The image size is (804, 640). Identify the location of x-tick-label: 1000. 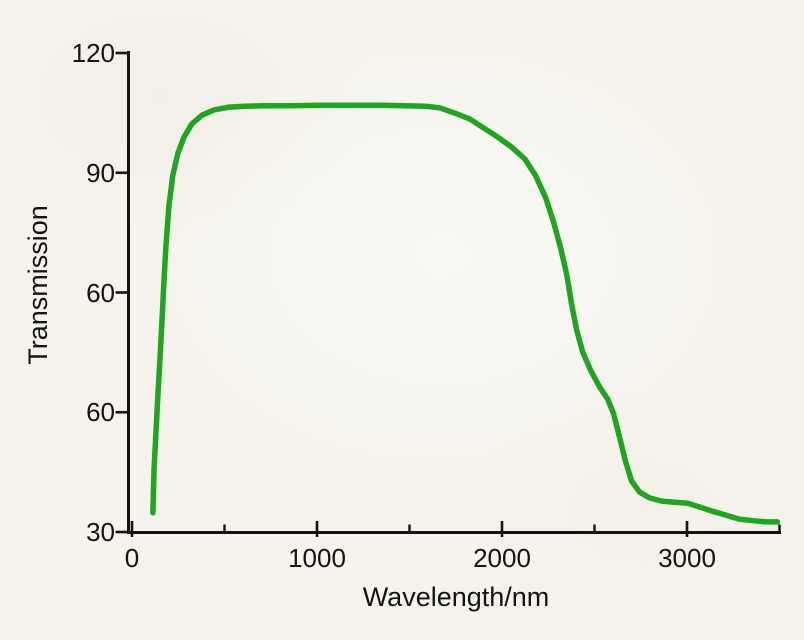
(317, 558).